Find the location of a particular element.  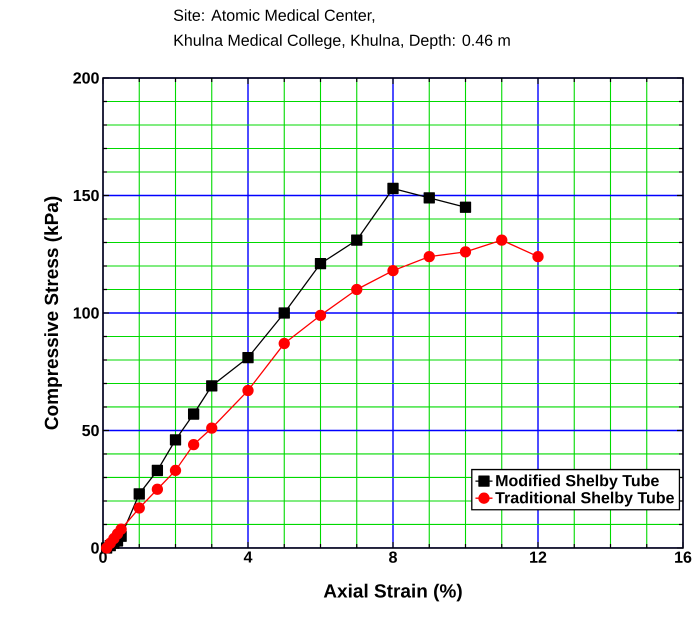

x-tick-label: 16 is located at coordinates (683, 557).